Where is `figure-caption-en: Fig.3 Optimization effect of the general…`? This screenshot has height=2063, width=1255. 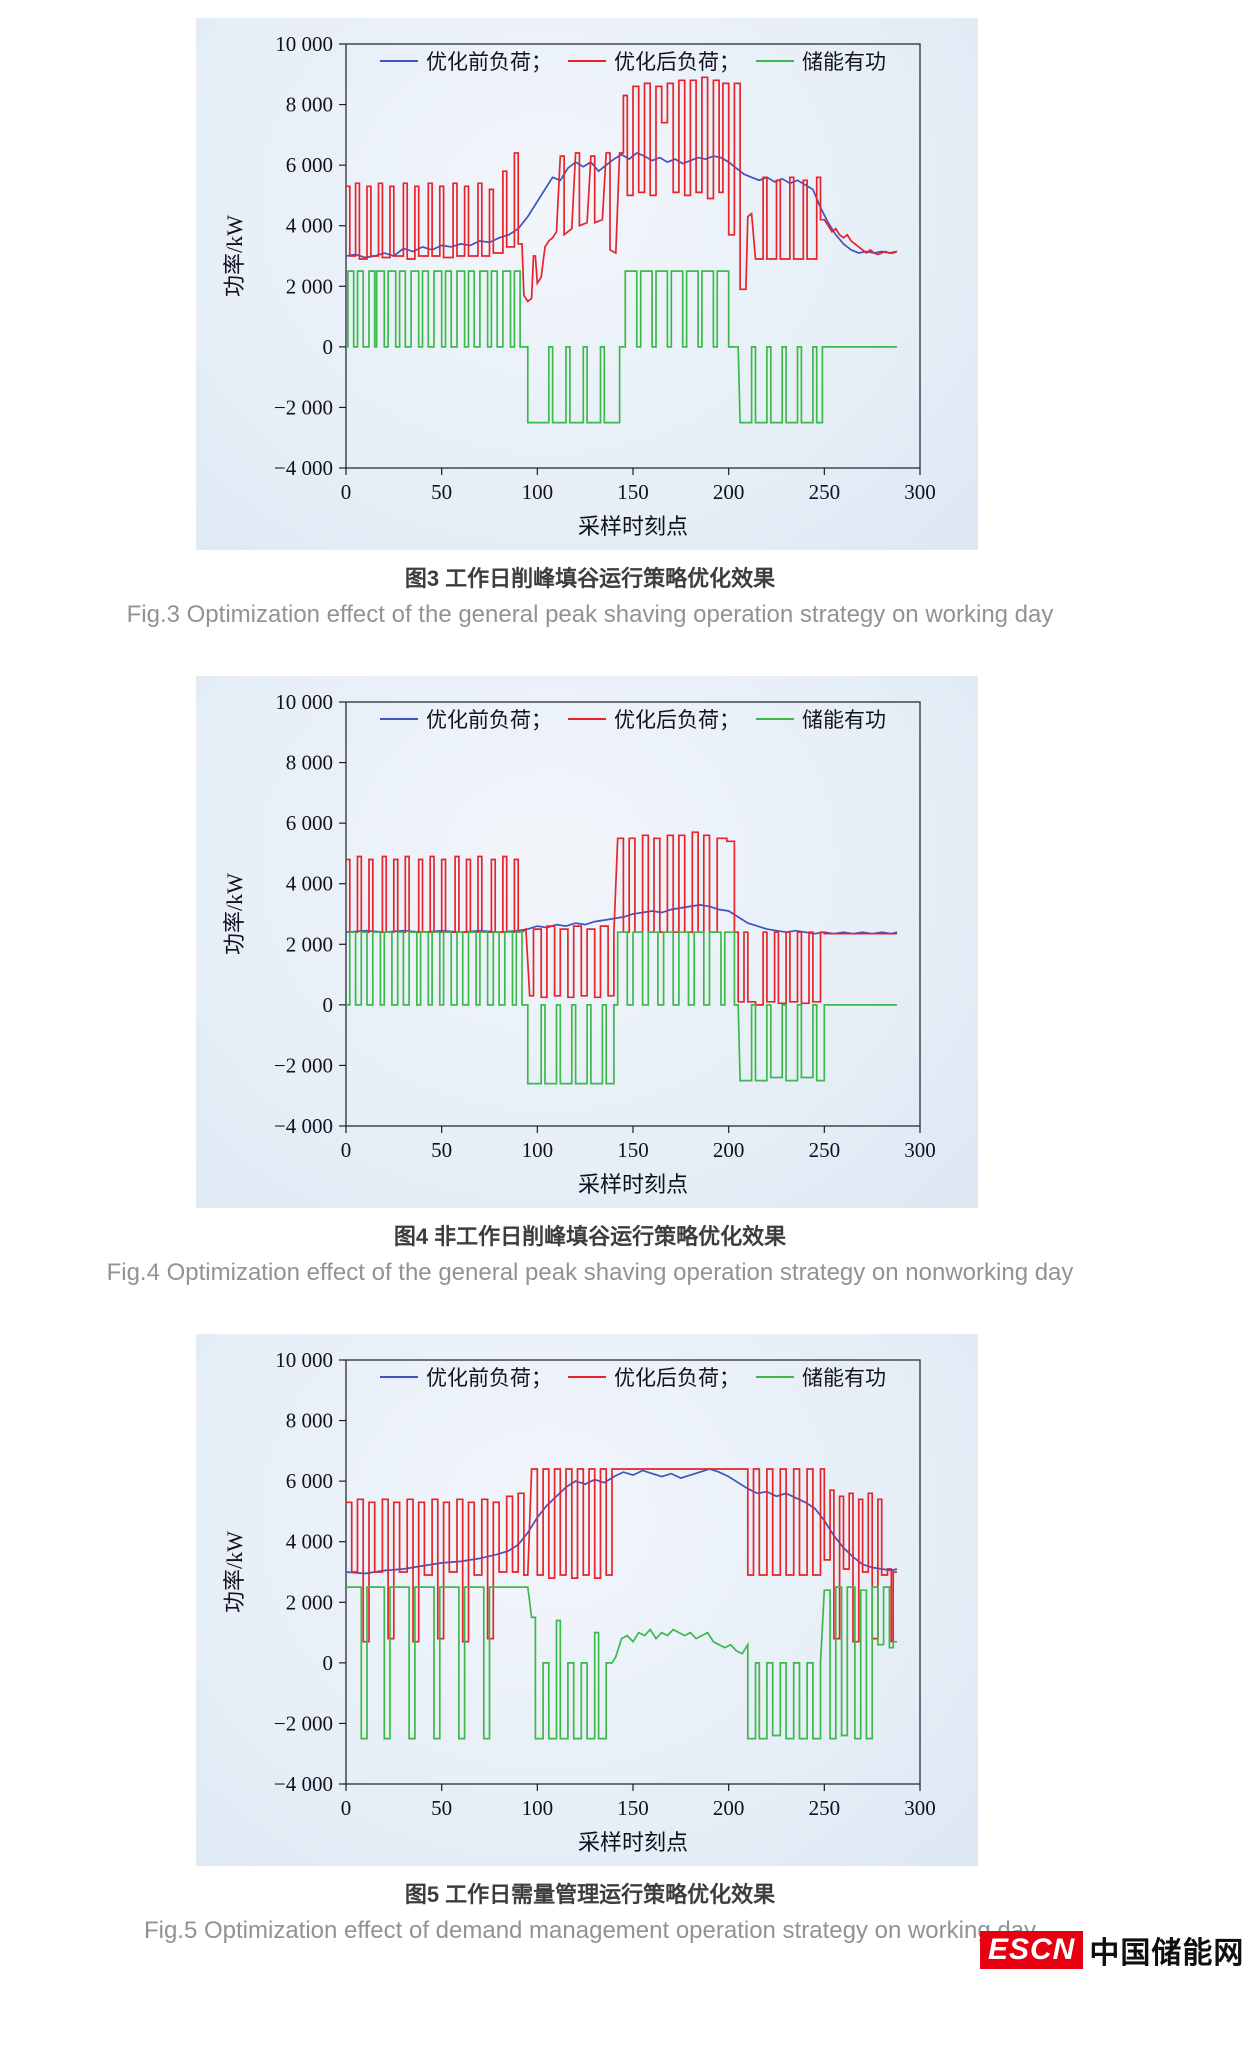 figure-caption-en: Fig.3 Optimization effect of the general… is located at coordinates (590, 614).